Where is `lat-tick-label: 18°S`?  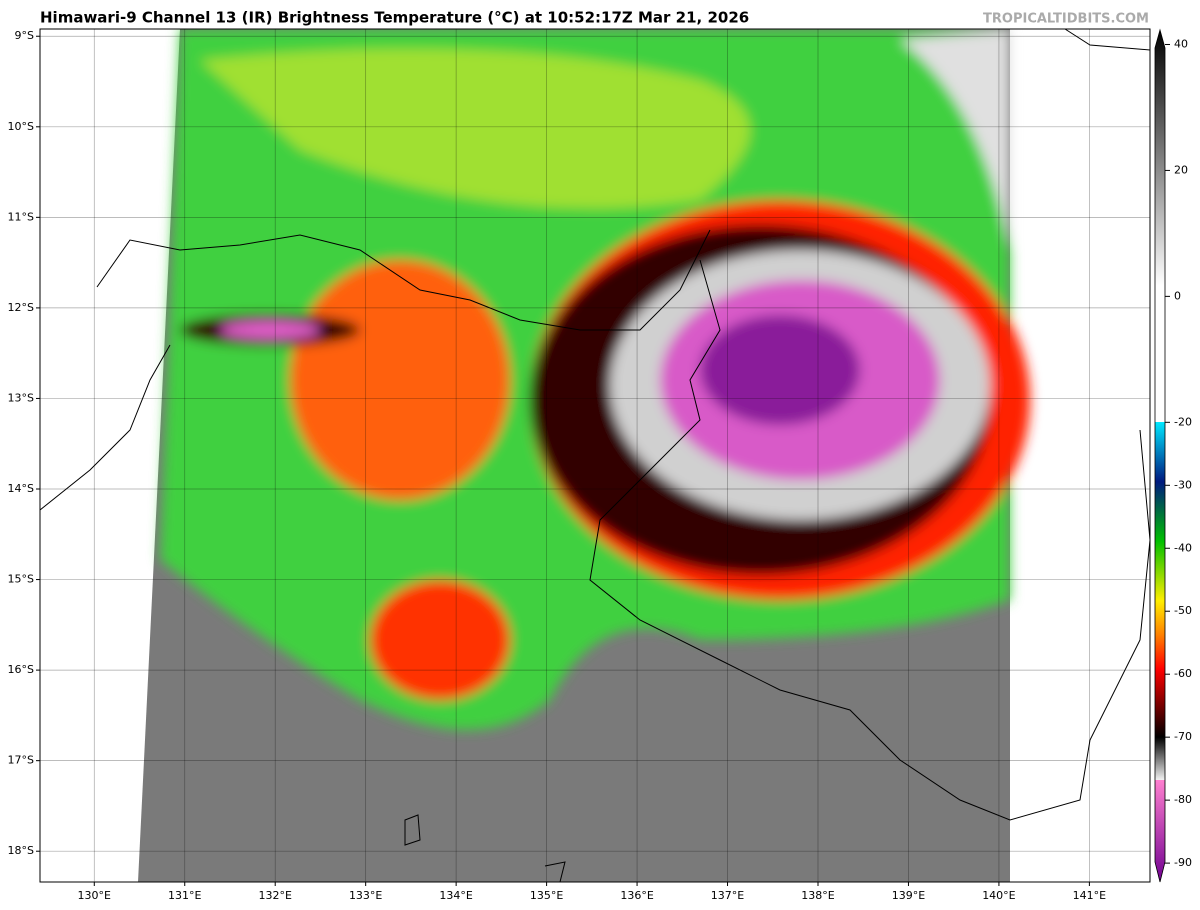 lat-tick-label: 18°S is located at coordinates (21, 850).